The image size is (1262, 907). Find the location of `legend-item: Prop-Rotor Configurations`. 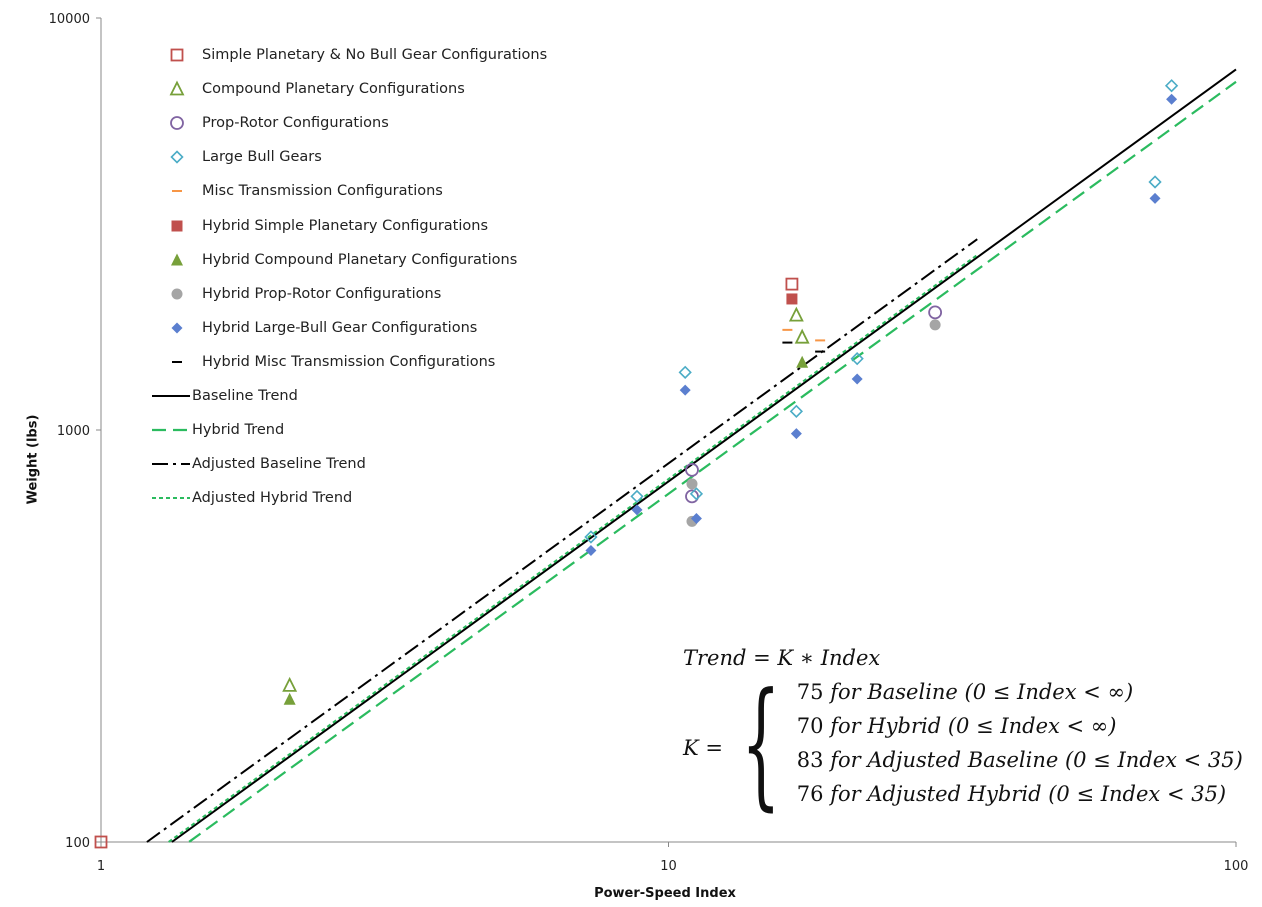

legend-item: Prop-Rotor Configurations is located at coordinates (356, 123).